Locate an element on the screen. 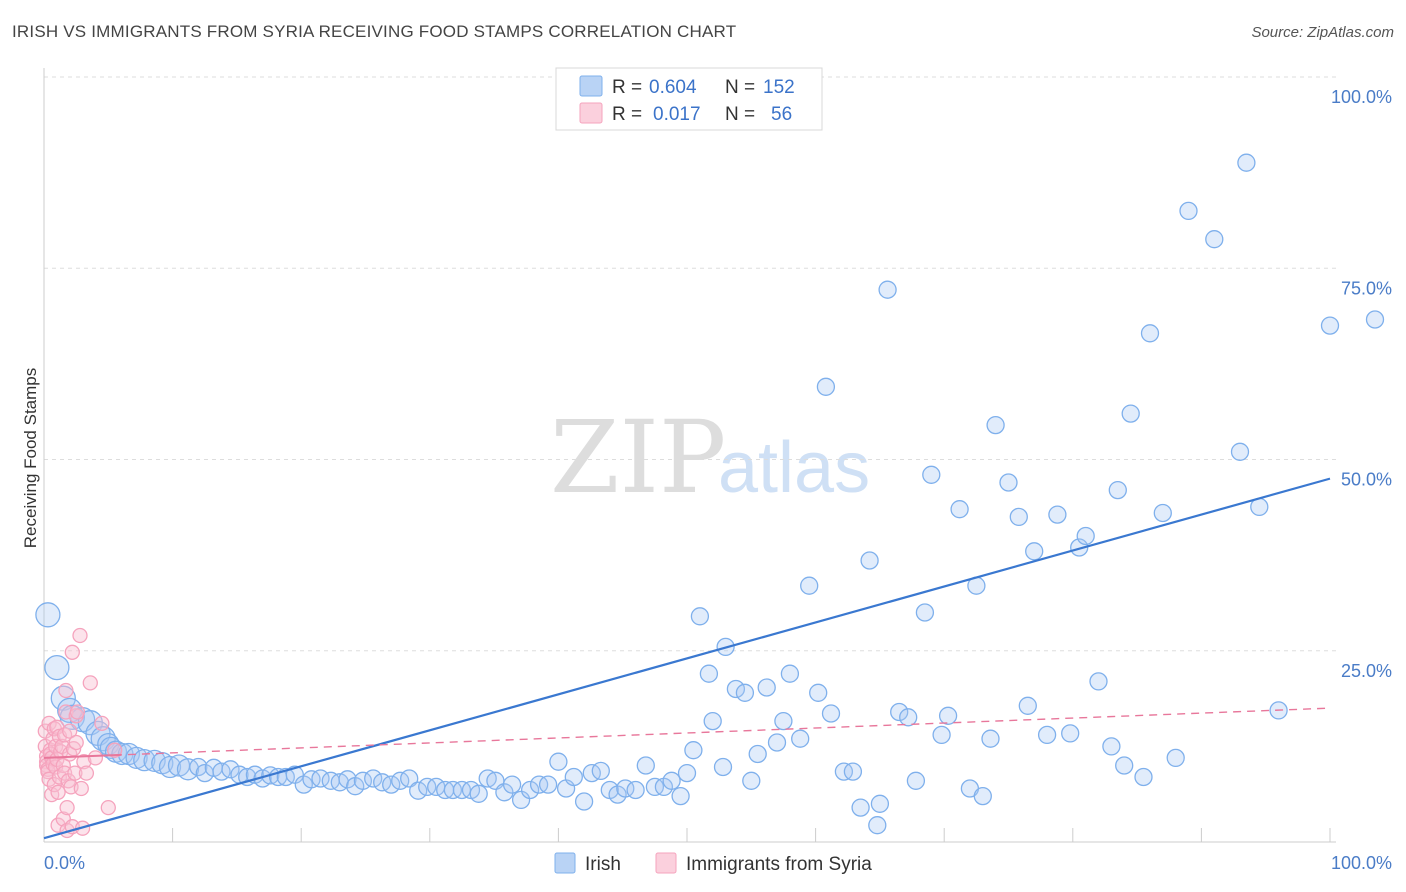 This screenshot has width=1406, height=892. y-tick-labels: 100.0% 75.0% 50.0% 25.0% is located at coordinates (1361, 384).